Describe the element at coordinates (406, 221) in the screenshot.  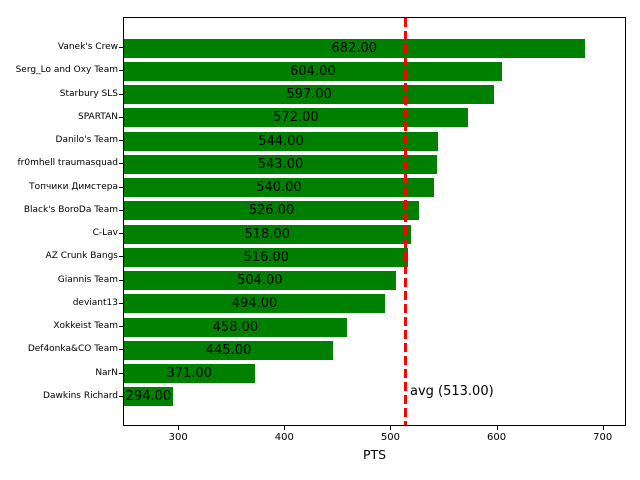
I see `avg-line` at that location.